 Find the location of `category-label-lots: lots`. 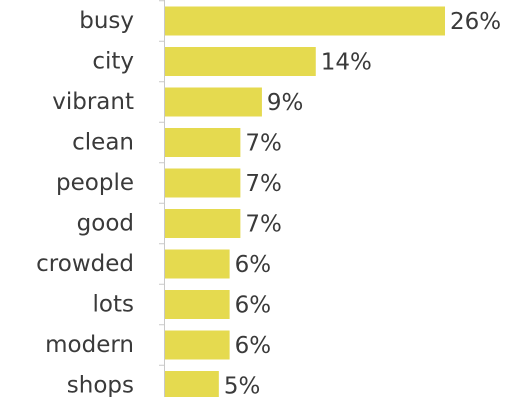

category-label-lots: lots is located at coordinates (113, 305).